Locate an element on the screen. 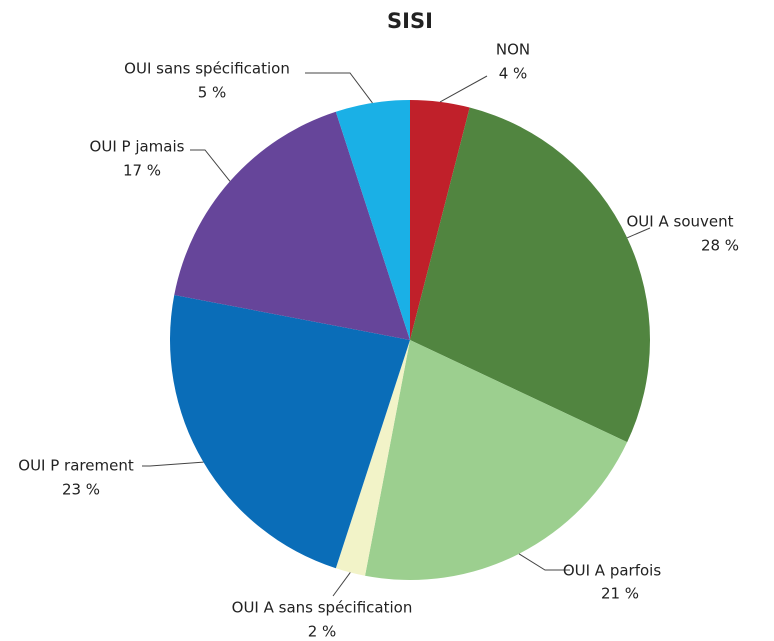 The width and height of the screenshot is (774, 641). slice-label: OUI A parfois is located at coordinates (612, 571).